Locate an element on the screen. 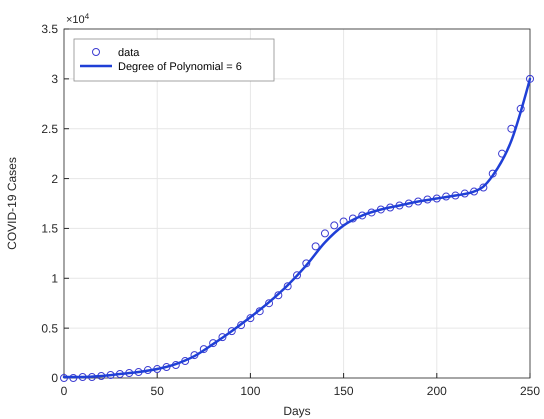  x-tick-label: 100 is located at coordinates (250, 391).